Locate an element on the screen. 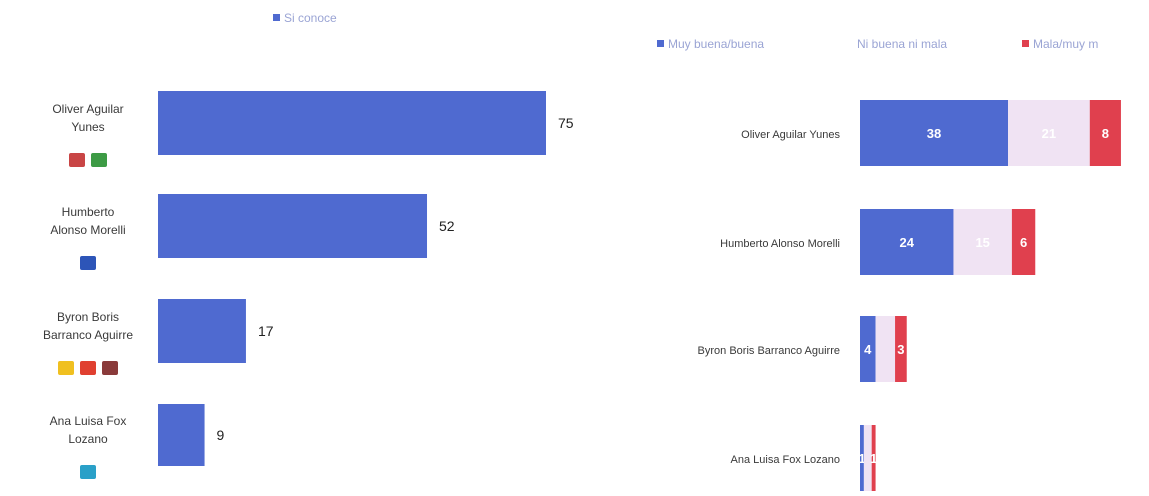 This screenshot has width=1149, height=496. data-label-1-1: 15 is located at coordinates (982, 242).